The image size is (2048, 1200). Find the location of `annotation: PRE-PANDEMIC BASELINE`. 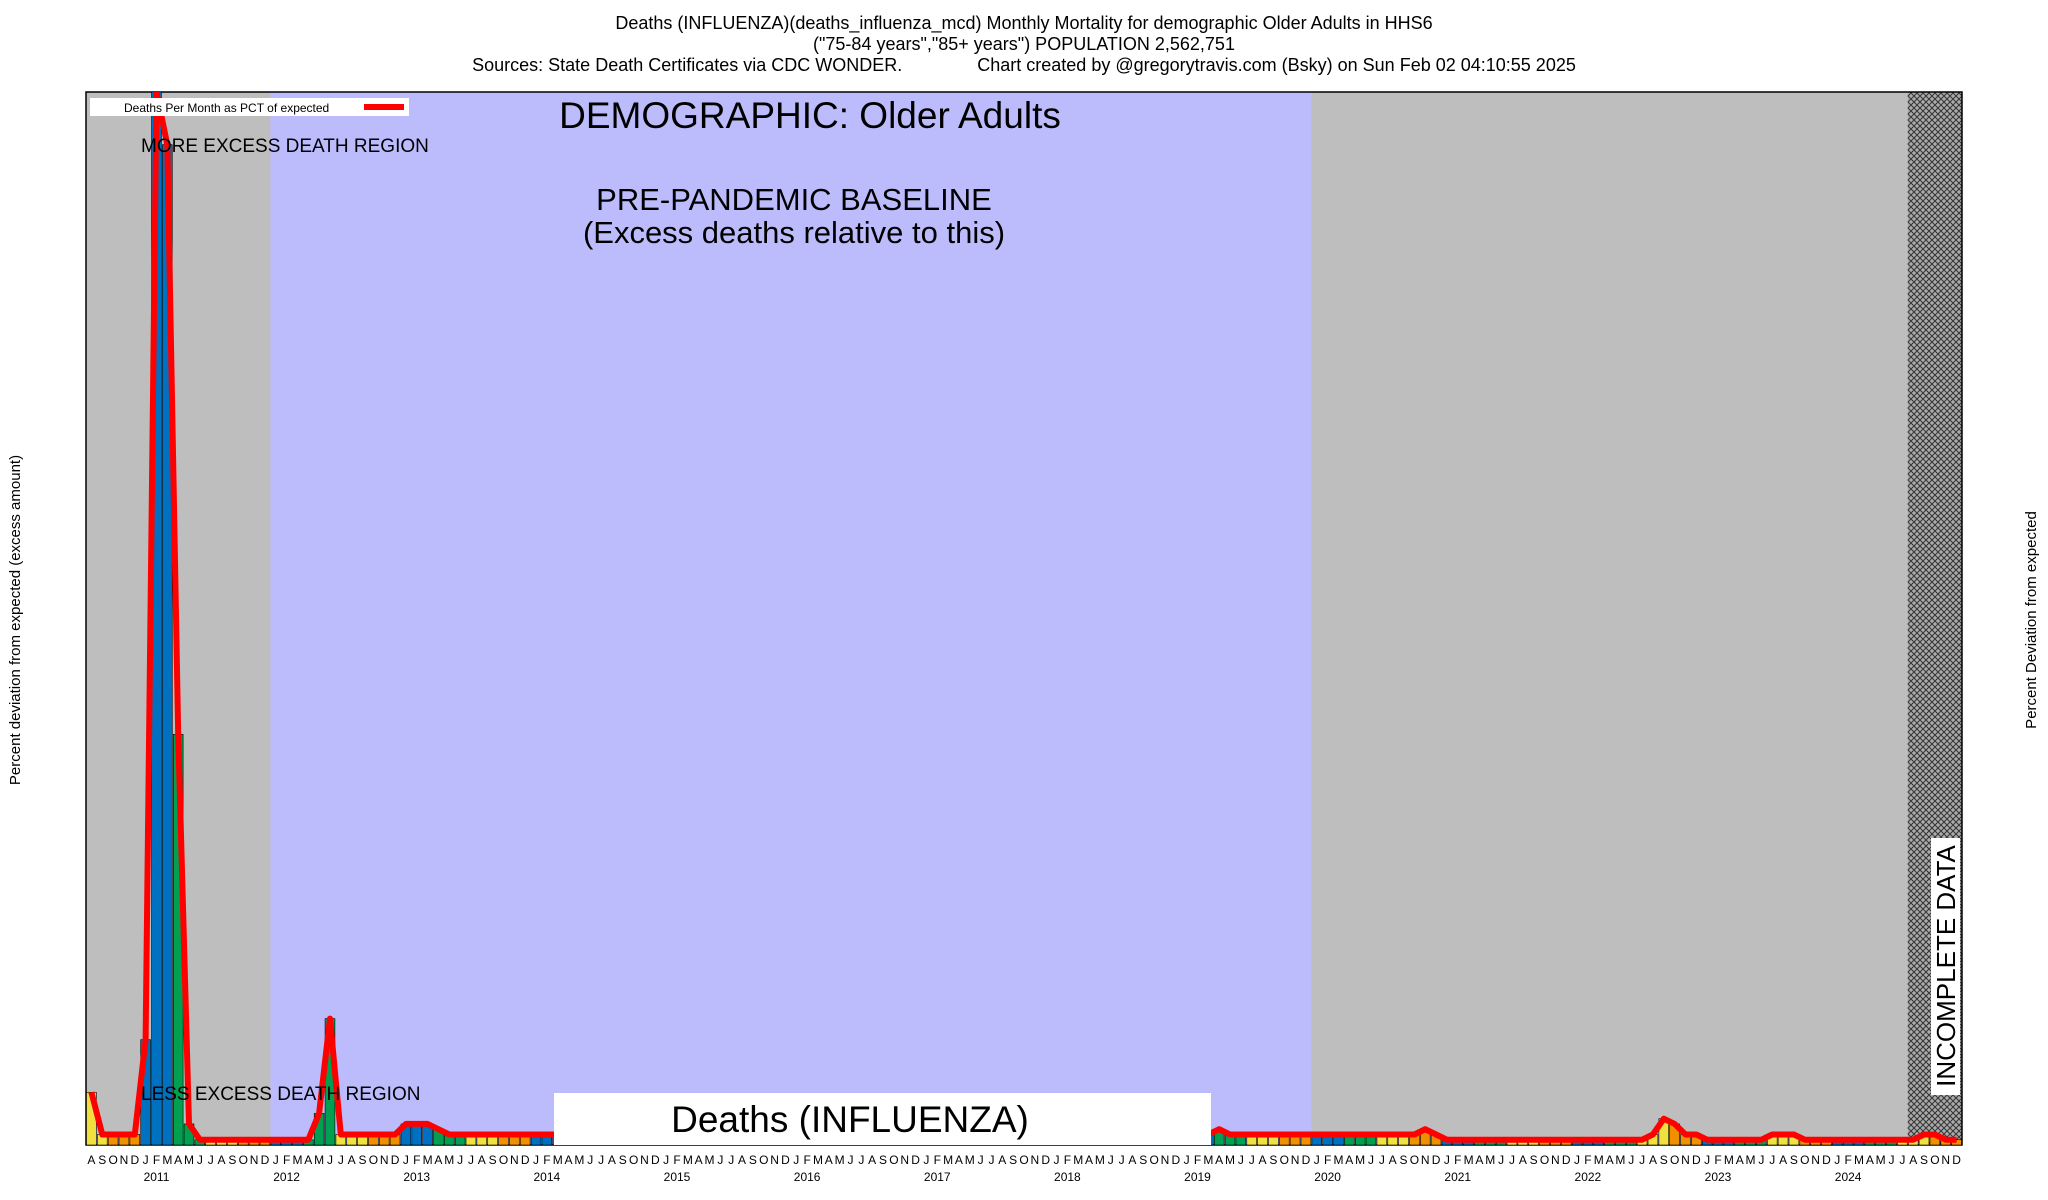

annotation: PRE-PANDEMIC BASELINE is located at coordinates (794, 199).